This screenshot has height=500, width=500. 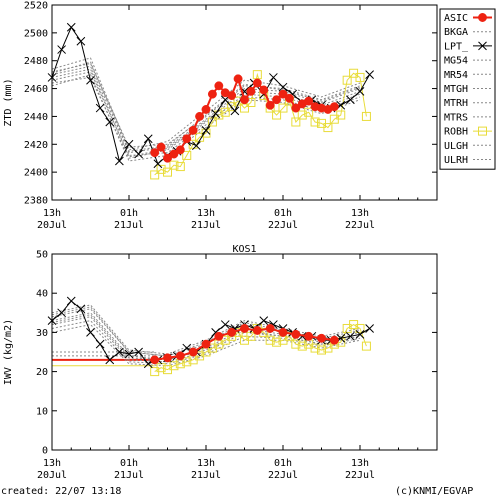 I want to click on ztd-y-tick-label: 2440, so click(x=36, y=117).